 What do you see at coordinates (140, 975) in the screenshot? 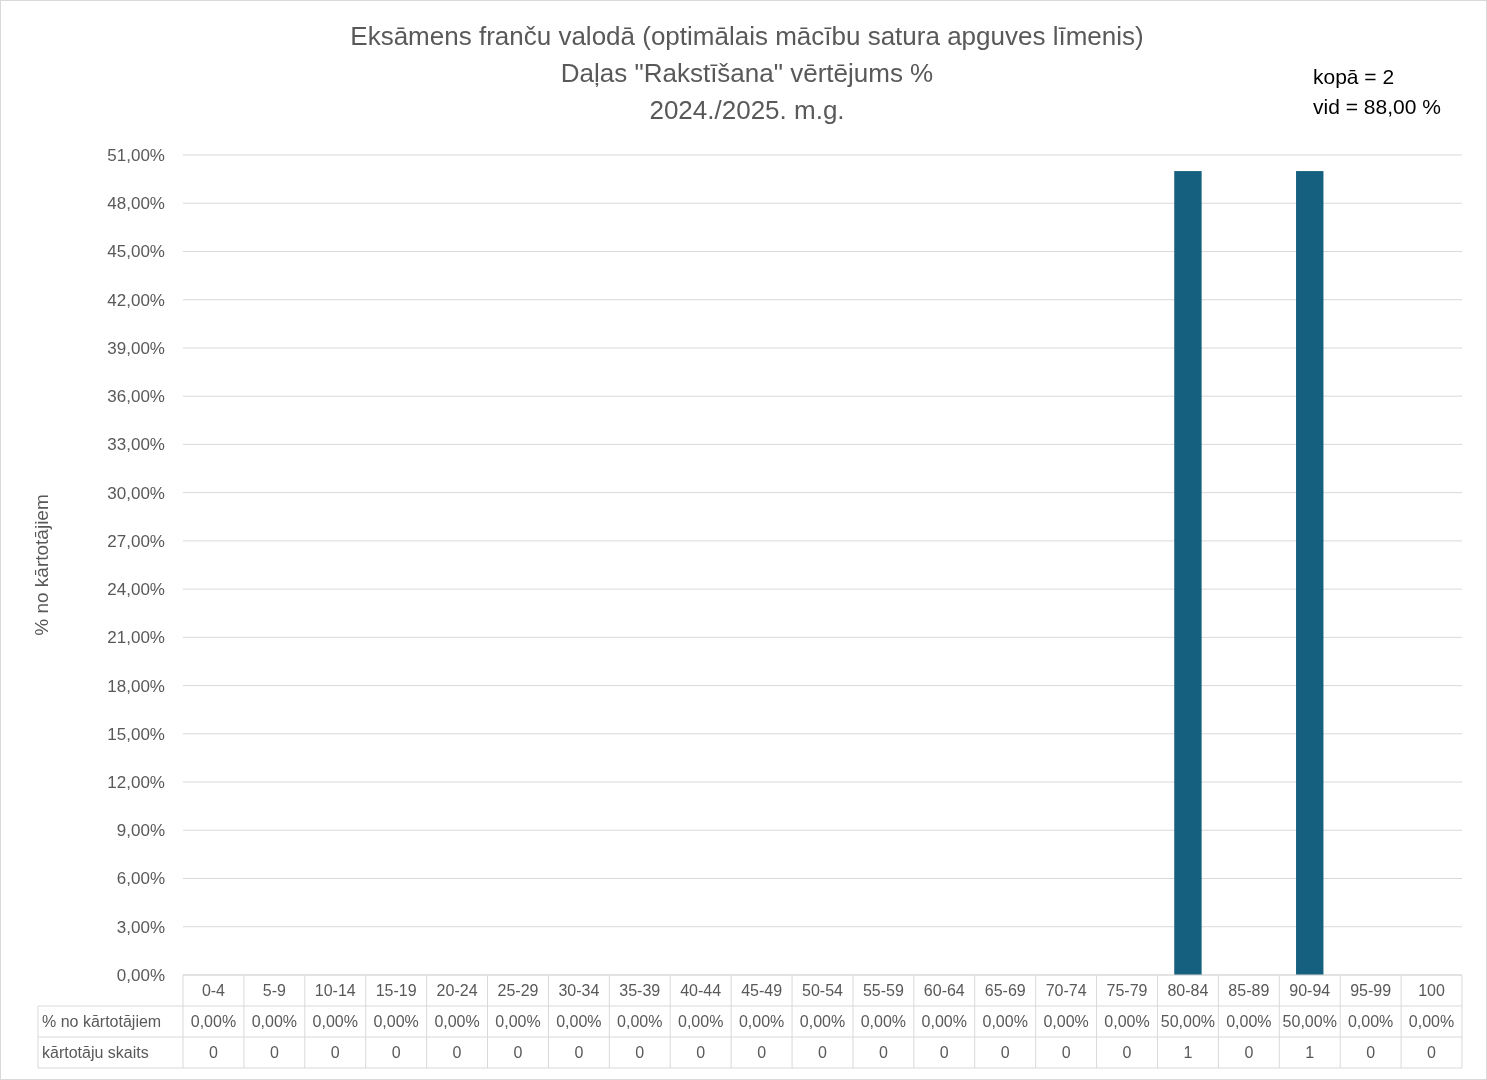
I see `y-tick-label: 0,00%` at bounding box center [140, 975].